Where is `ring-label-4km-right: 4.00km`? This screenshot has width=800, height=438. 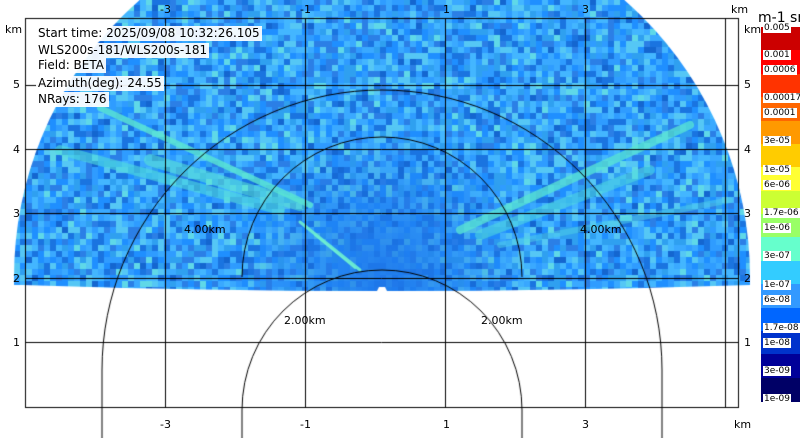
ring-label-4km-right: 4.00km is located at coordinates (601, 229).